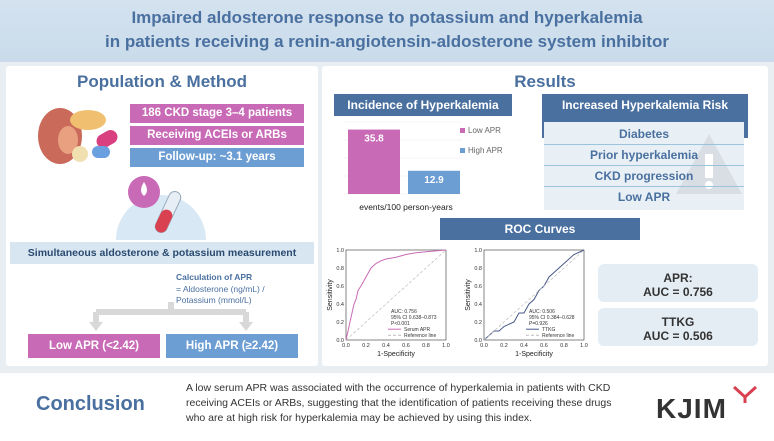 Image resolution: width=774 pixels, height=441 pixels. I want to click on apr-line-2: Potassium (mmol/L), so click(214, 300).